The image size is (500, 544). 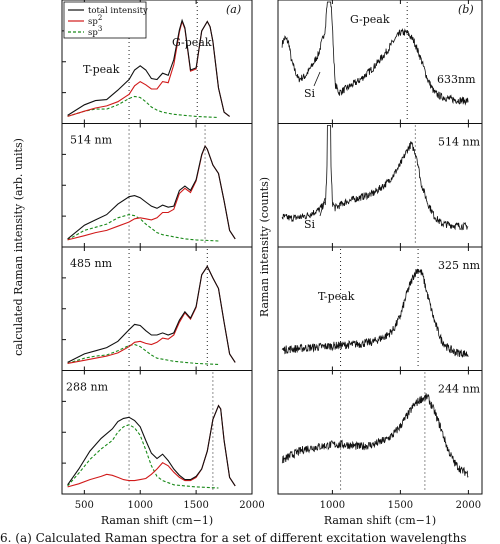 I want to click on y-axis-label: Raman intensity (counts), so click(x=264, y=247).